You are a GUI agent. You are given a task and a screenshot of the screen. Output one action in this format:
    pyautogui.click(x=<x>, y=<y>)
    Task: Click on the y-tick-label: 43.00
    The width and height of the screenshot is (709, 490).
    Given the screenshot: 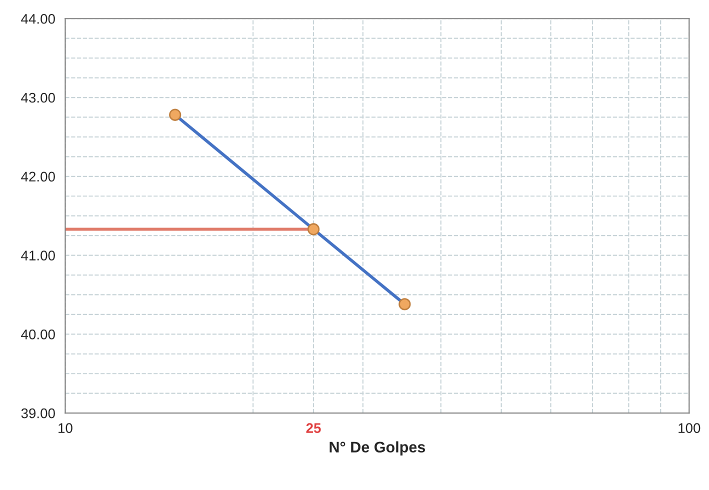 What is the action you would take?
    pyautogui.click(x=38, y=97)
    